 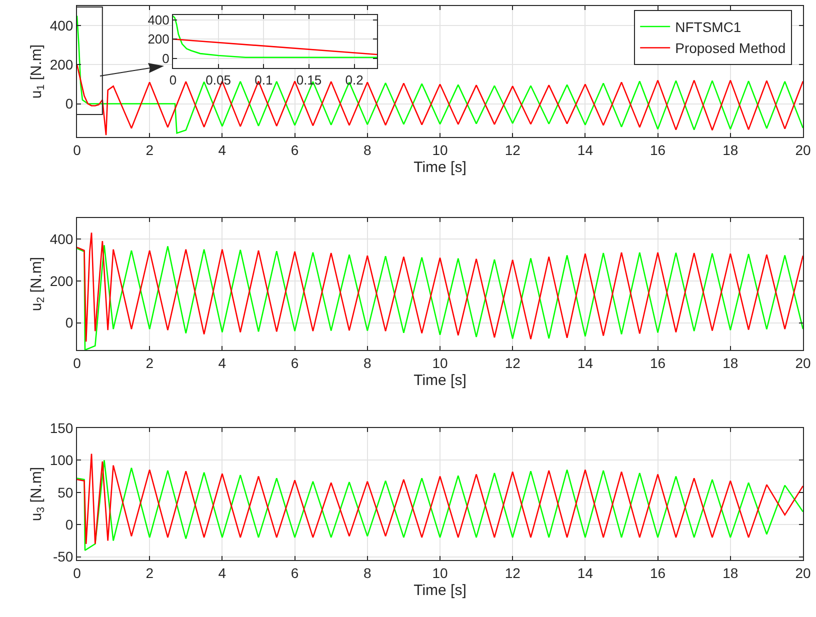 I want to click on y-tick-label: 50, so click(x=66, y=492).